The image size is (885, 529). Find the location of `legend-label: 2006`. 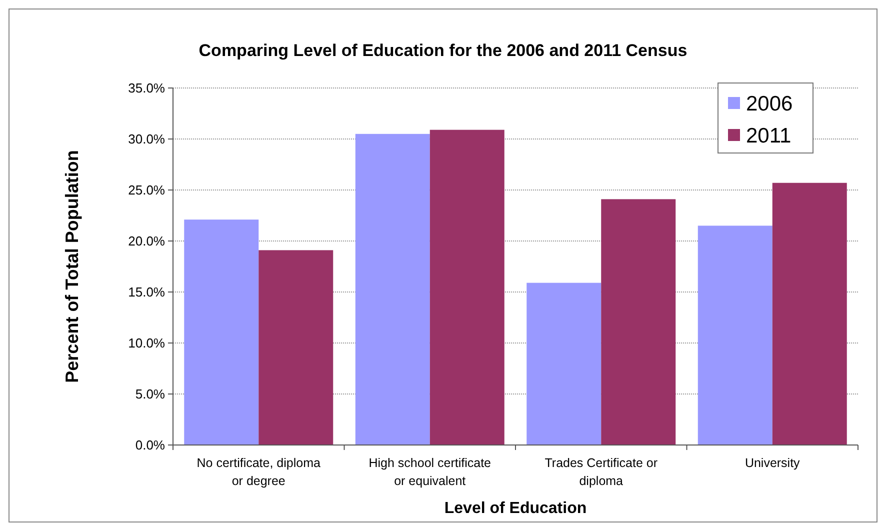

legend-label: 2006 is located at coordinates (769, 104).